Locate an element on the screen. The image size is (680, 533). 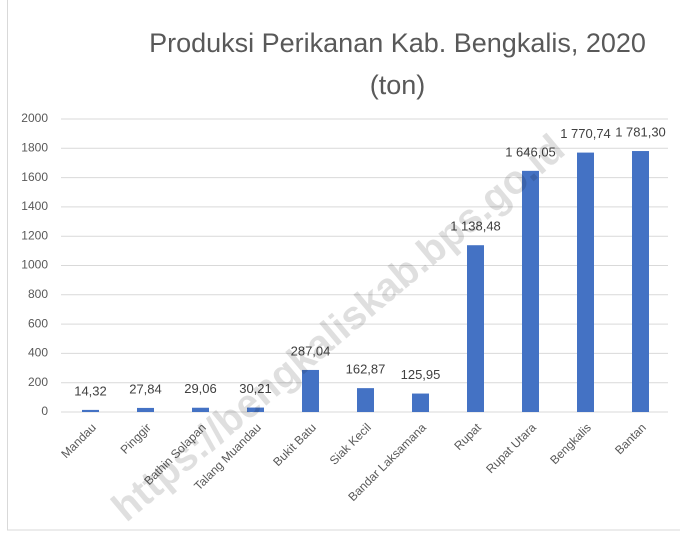
data-label: 27,84 is located at coordinates (145, 388).